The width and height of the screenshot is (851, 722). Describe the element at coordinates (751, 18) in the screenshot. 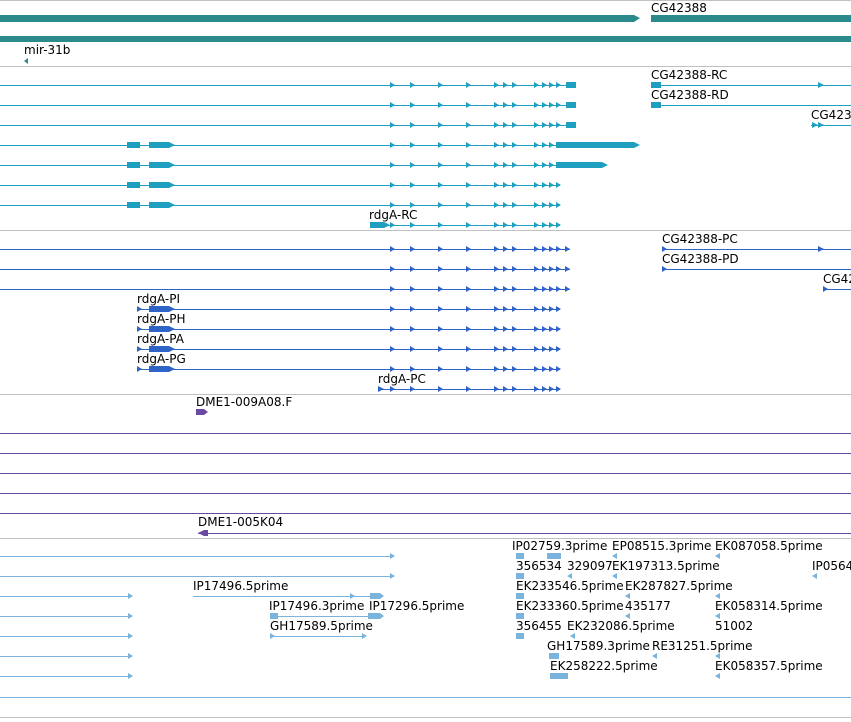

I see `gene-feature-cg42388` at that location.